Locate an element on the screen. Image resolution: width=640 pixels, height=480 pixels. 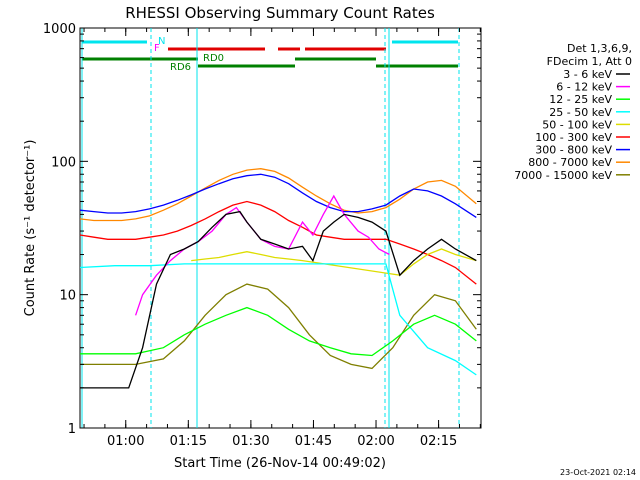
legend-label: 50 - 100 keV is located at coordinates (577, 124).